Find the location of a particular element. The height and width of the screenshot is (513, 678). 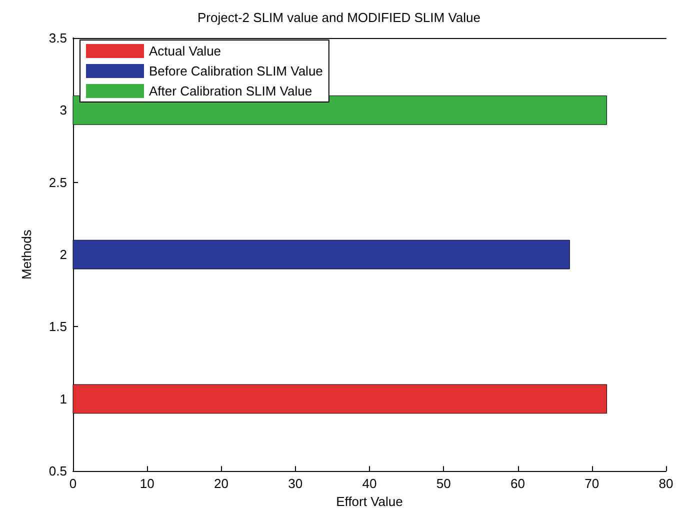

legend-label: After Calibration SLIM Value is located at coordinates (230, 91).